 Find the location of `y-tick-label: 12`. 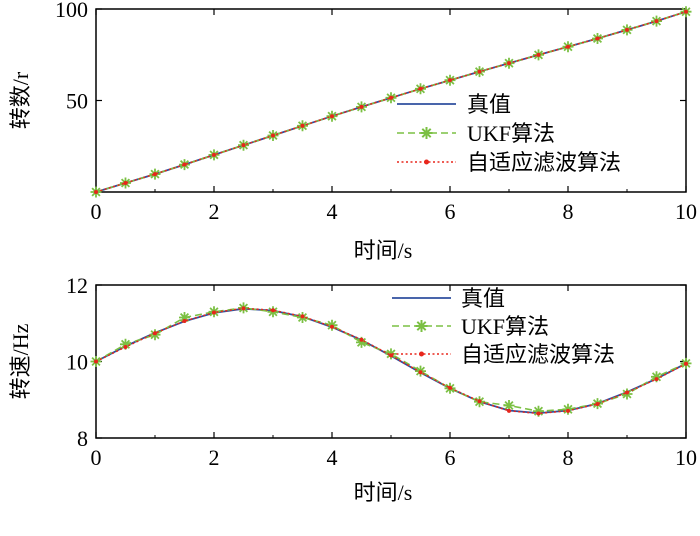

y-tick-label: 12 is located at coordinates (77, 285).